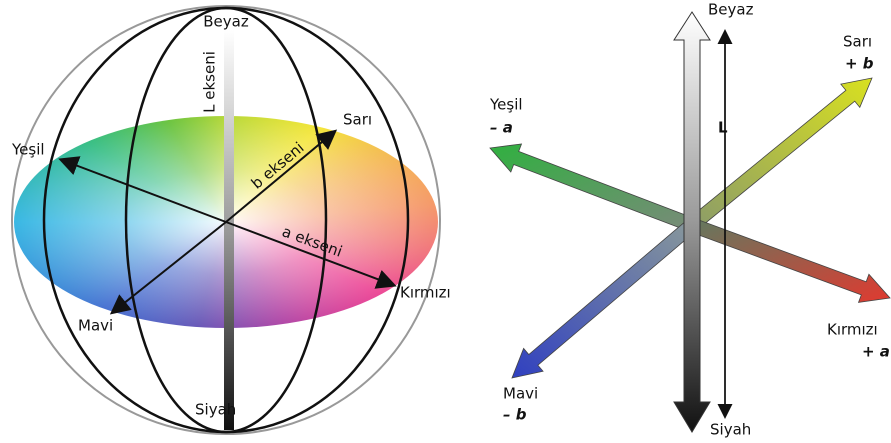 This screenshot has width=891, height=443. What do you see at coordinates (278, 165) in the screenshot?
I see `label: b ekseni` at bounding box center [278, 165].